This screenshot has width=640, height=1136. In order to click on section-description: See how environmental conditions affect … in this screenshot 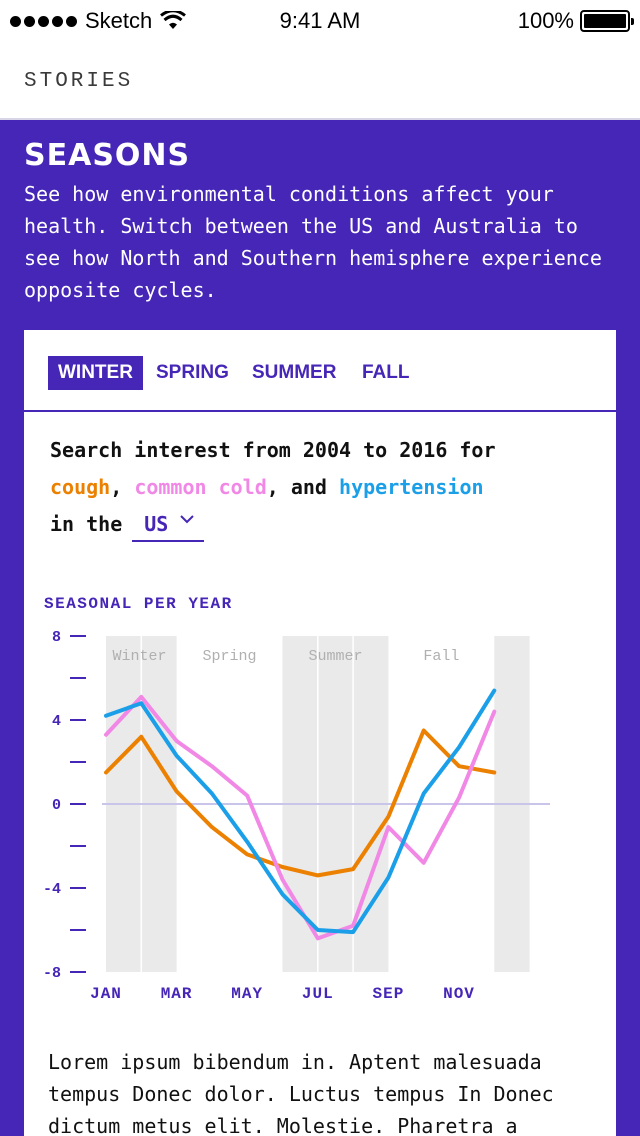, I will do `click(313, 242)`.